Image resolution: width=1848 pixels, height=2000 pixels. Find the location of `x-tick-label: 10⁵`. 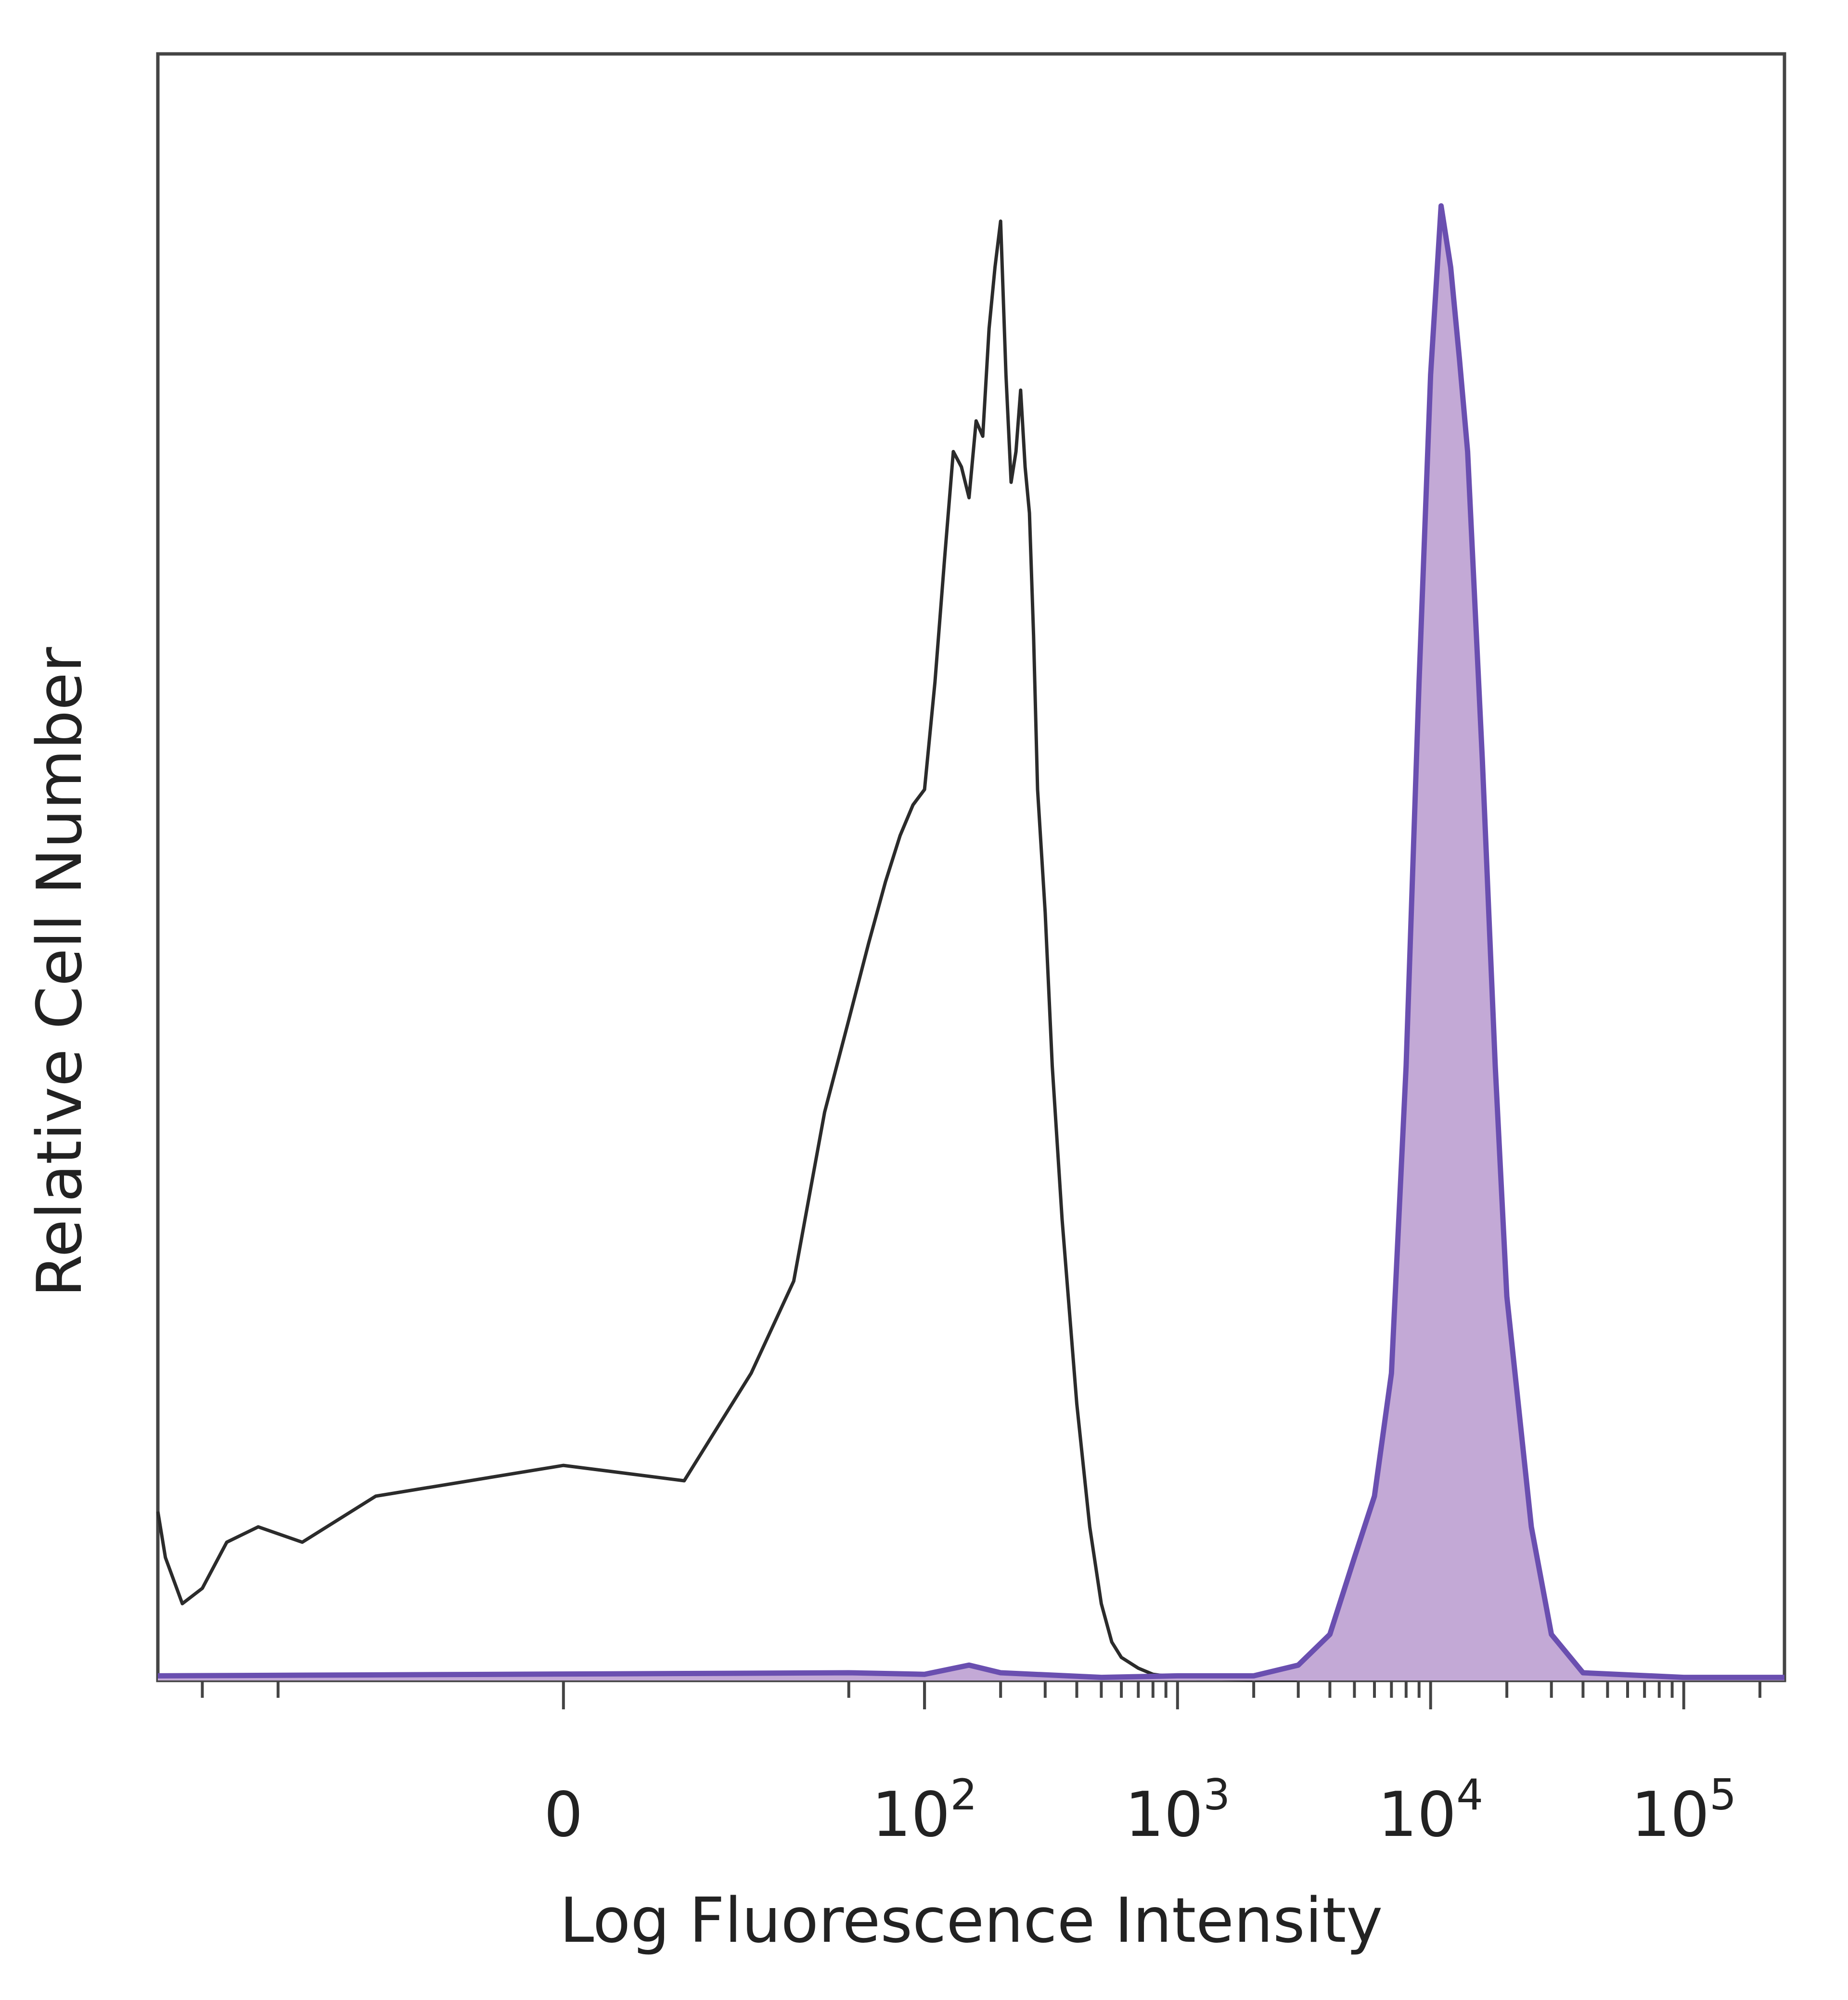

x-tick-label: 10⁵ is located at coordinates (1683, 1810).